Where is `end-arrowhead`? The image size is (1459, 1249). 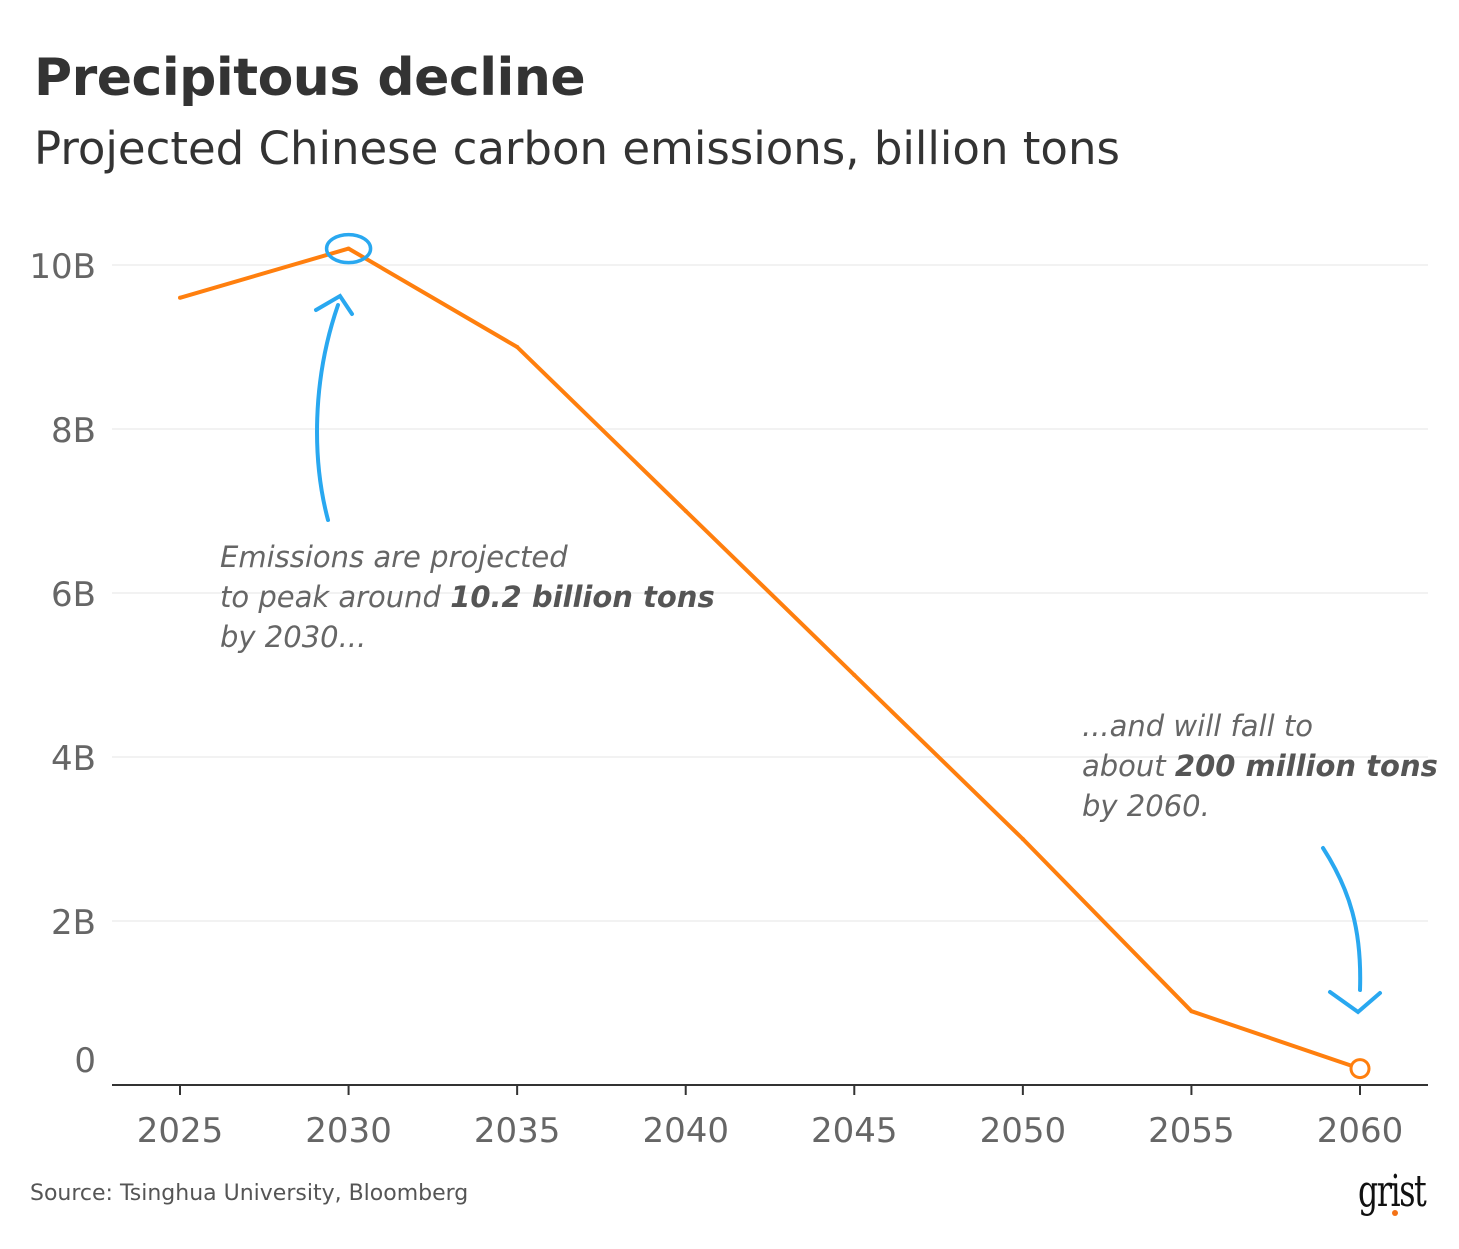 end-arrowhead is located at coordinates (1355, 1002).